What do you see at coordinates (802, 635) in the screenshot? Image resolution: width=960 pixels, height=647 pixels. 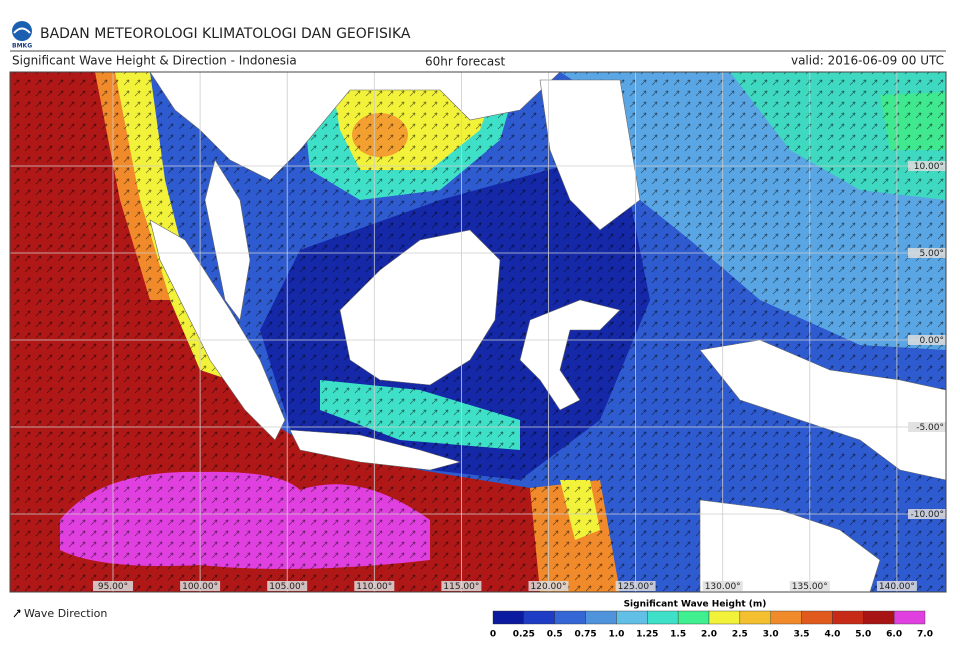 I see `colorbar-tick-label: 3.5` at bounding box center [802, 635].